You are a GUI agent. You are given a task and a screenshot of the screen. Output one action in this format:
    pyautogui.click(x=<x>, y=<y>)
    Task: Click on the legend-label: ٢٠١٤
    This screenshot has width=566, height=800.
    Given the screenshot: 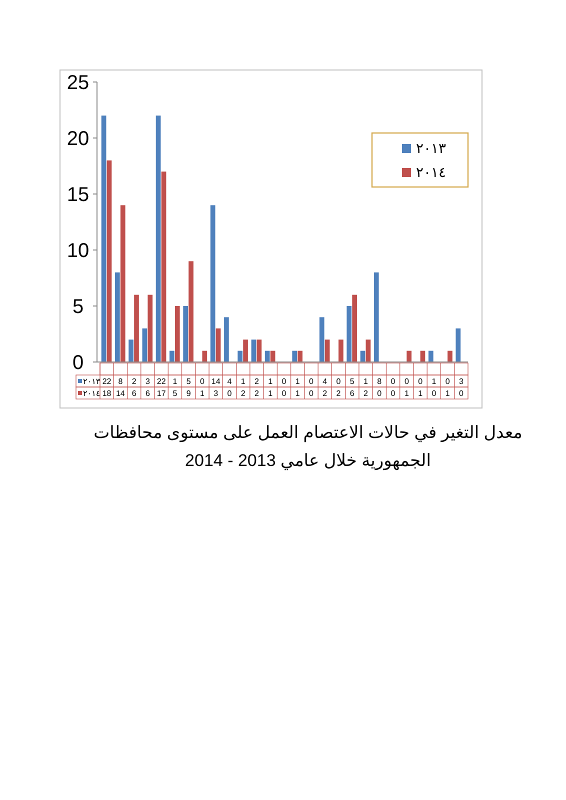 What is the action you would take?
    pyautogui.click(x=431, y=172)
    